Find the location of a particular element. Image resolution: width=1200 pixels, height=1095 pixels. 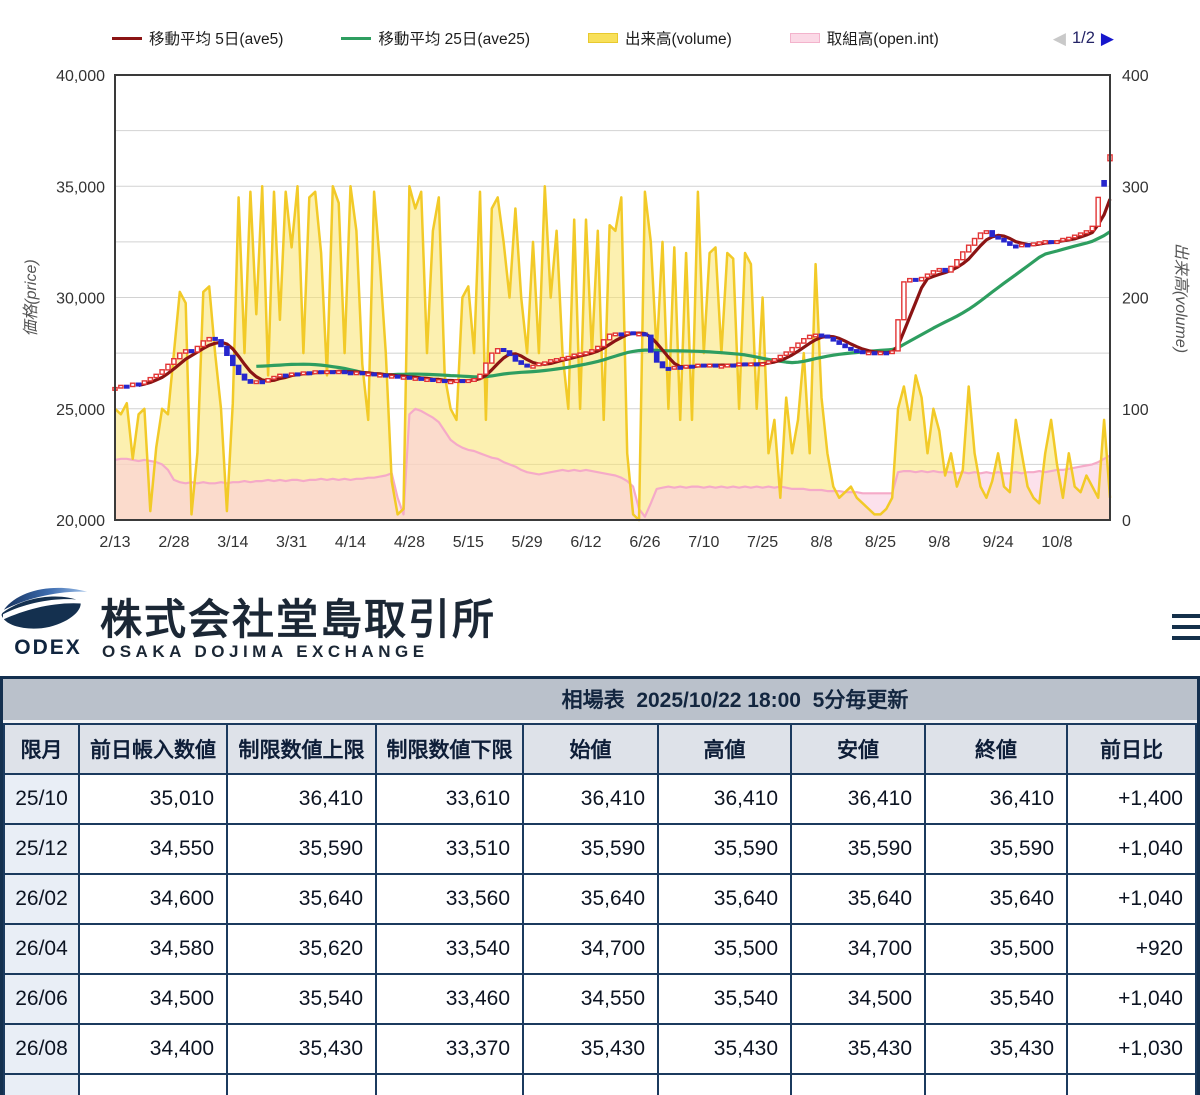

svg-text: 300 is located at coordinates (1135, 187).